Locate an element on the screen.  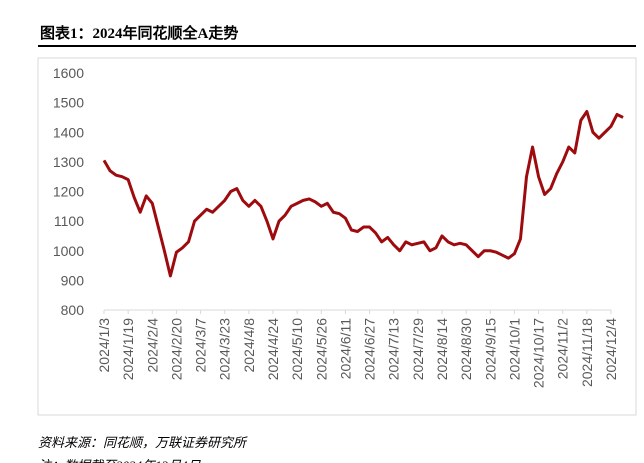
x-tick-label: 2024/12/4 is located at coordinates (611, 349).